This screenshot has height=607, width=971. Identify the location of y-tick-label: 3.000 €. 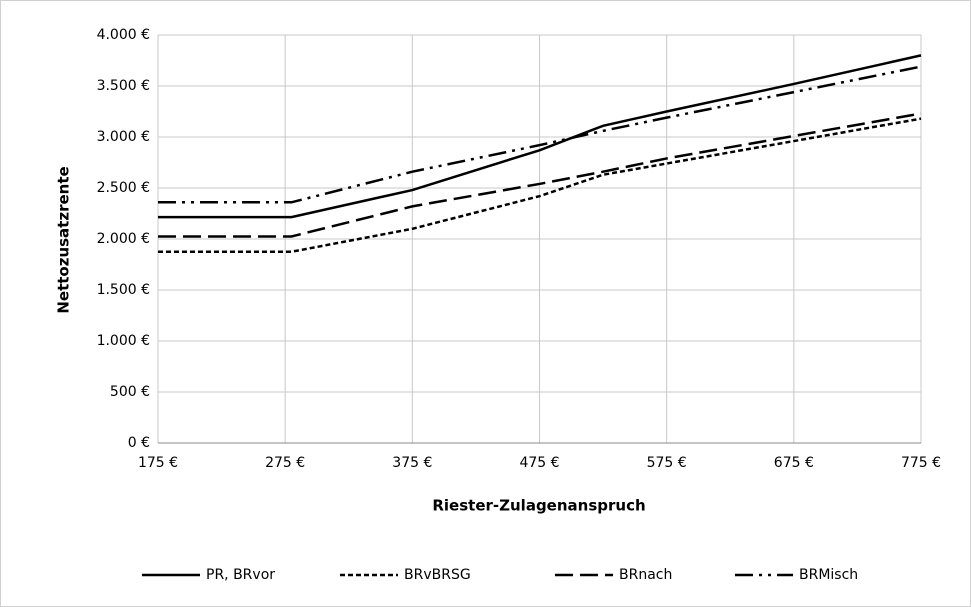
(123, 137).